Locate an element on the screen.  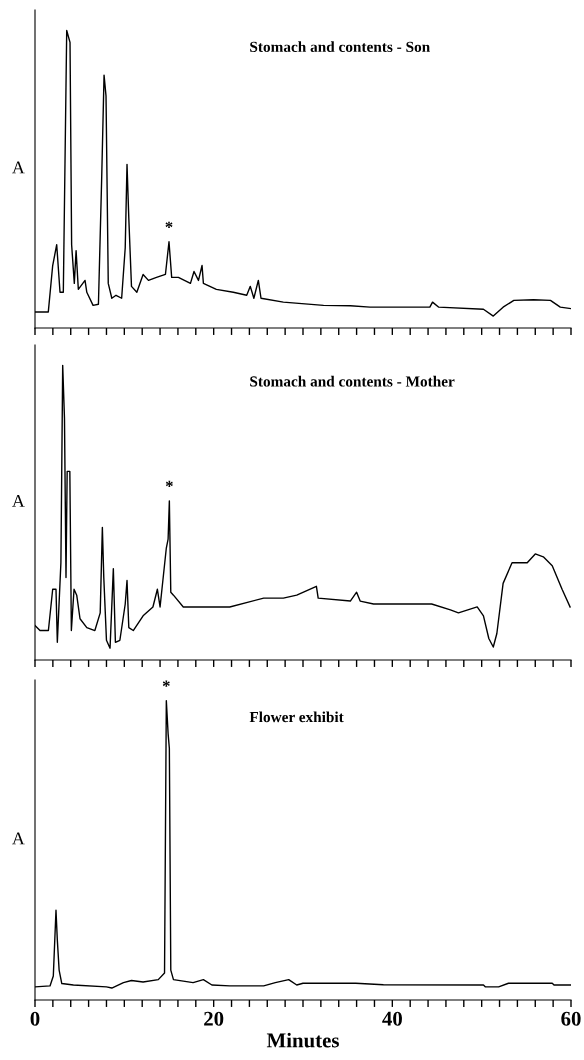
text: Flower exhibit is located at coordinates (296, 717).